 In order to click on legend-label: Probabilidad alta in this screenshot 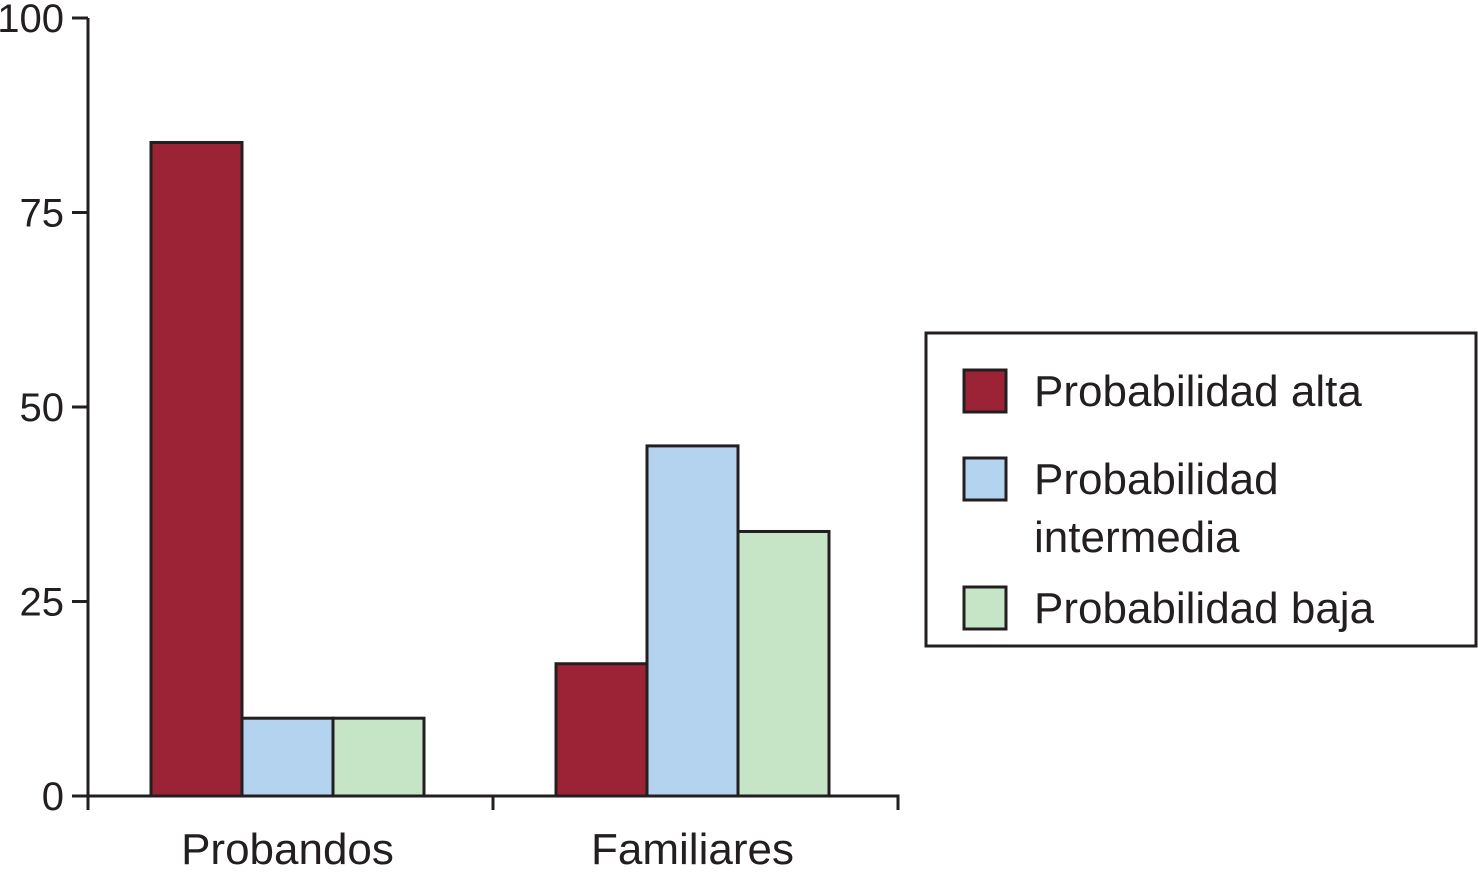, I will do `click(1198, 391)`.